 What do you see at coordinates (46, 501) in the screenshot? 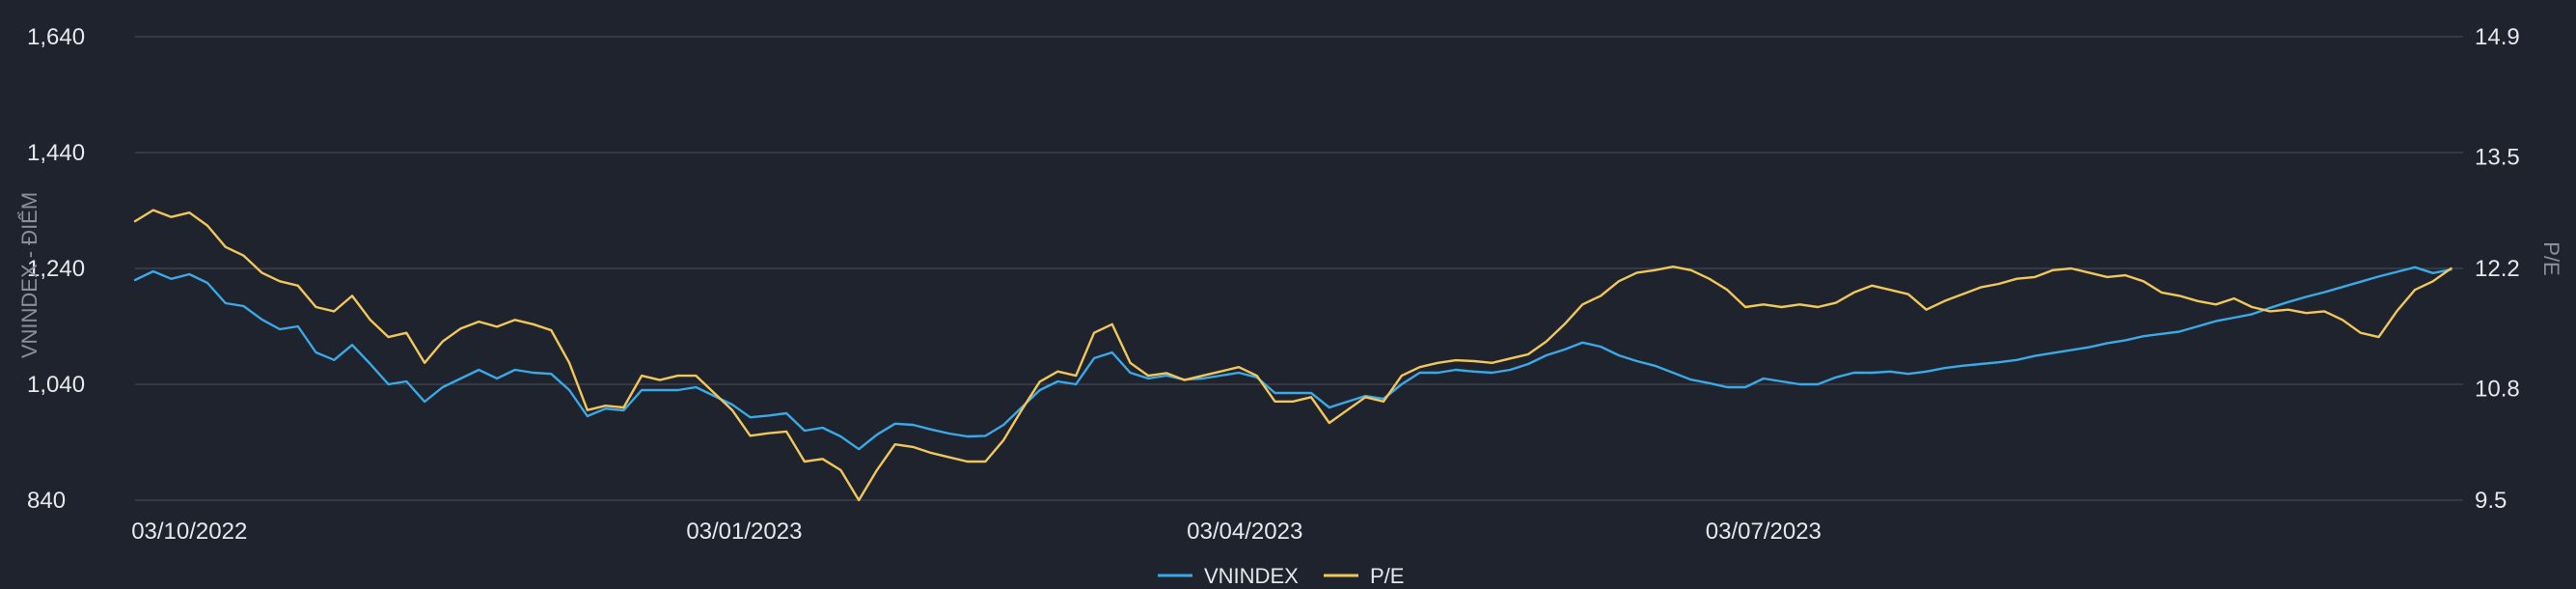
I see `y-left-tick-label: 840` at bounding box center [46, 501].